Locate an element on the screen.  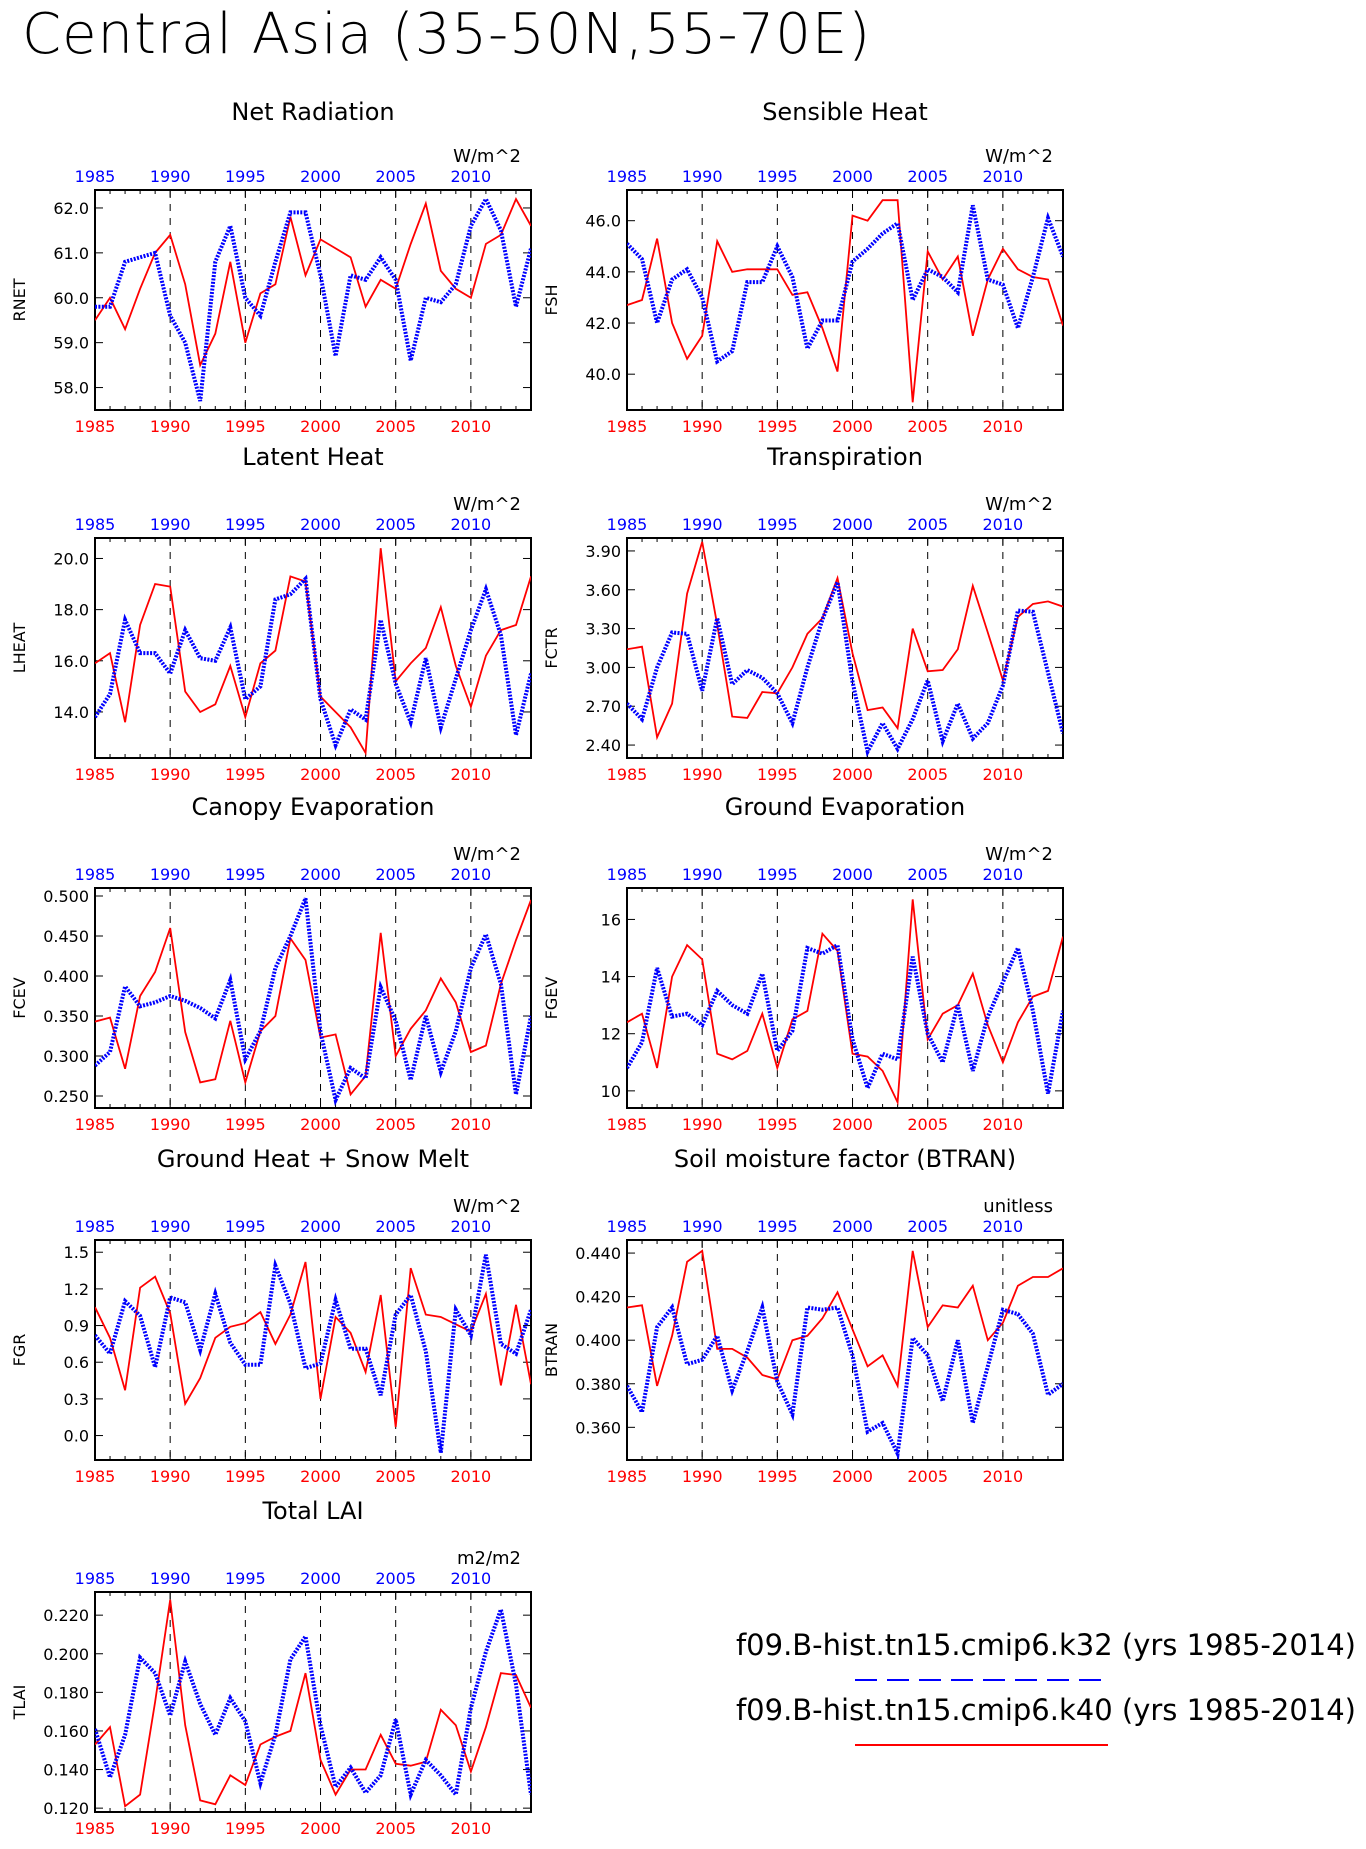
y-tick-label: 18.0 is located at coordinates (71, 610).